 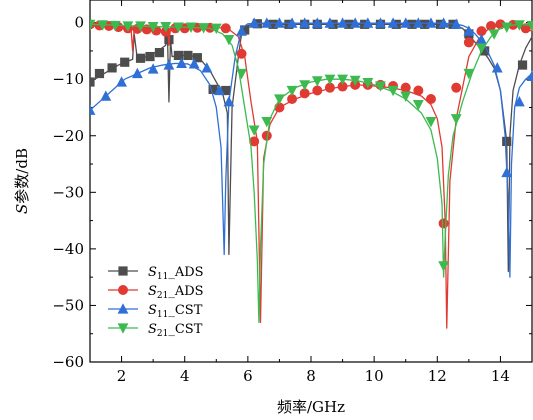 What do you see at coordinates (79, 23) in the screenshot?
I see `y-tick-label: 0` at bounding box center [79, 23].